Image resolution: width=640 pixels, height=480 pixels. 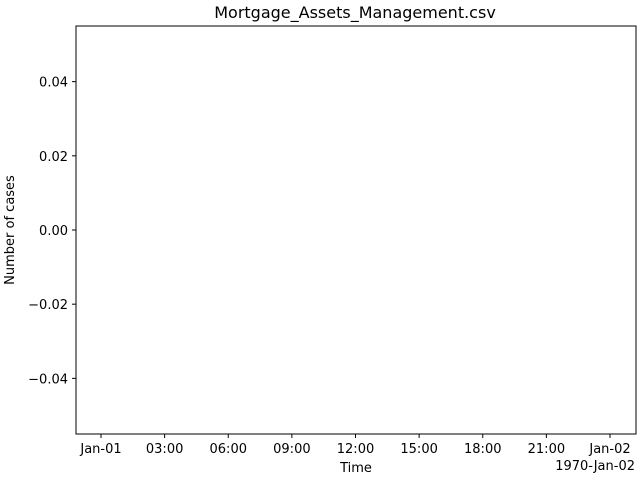 What do you see at coordinates (355, 449) in the screenshot?
I see `x-tick-label: 12:00` at bounding box center [355, 449].